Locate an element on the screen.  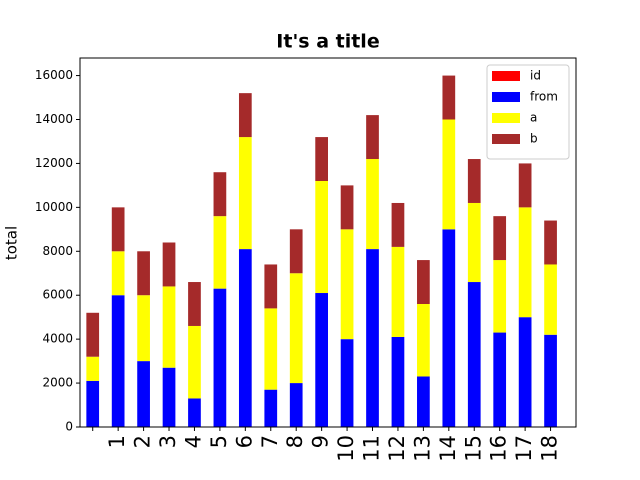
x-tick-label: 3 is located at coordinates (168, 441).